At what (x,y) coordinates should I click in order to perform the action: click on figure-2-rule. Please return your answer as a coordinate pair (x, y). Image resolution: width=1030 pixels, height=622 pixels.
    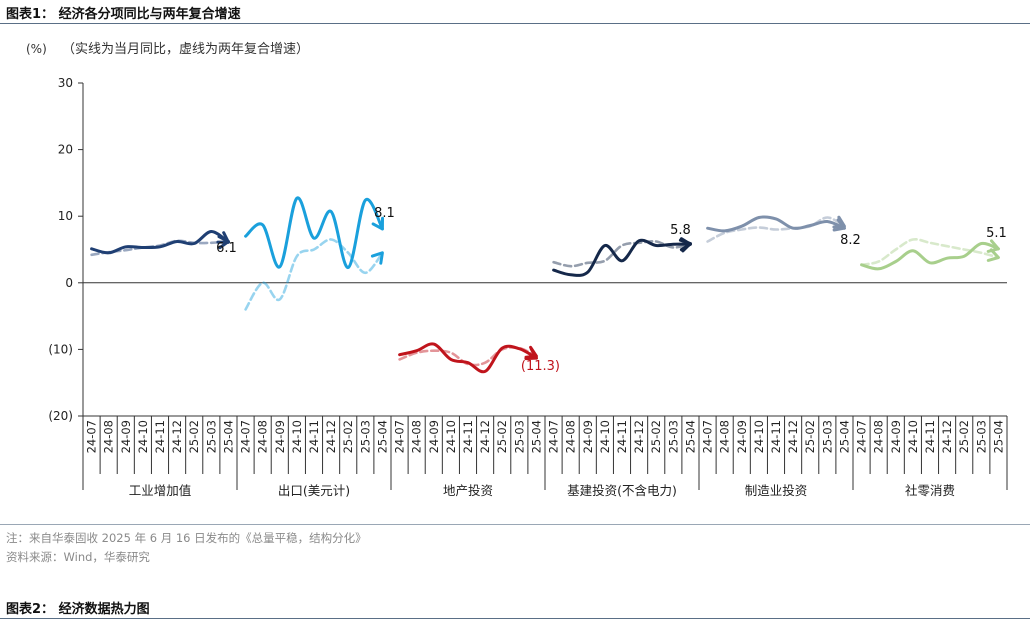
    Looking at the image, I should click on (515, 618).